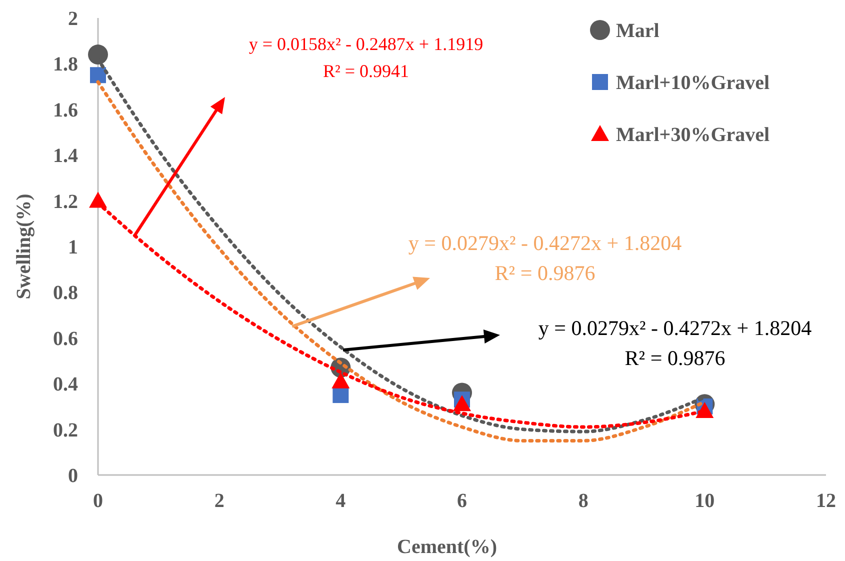  Describe the element at coordinates (65, 385) in the screenshot. I see `y-tick-label: 0.4` at that location.